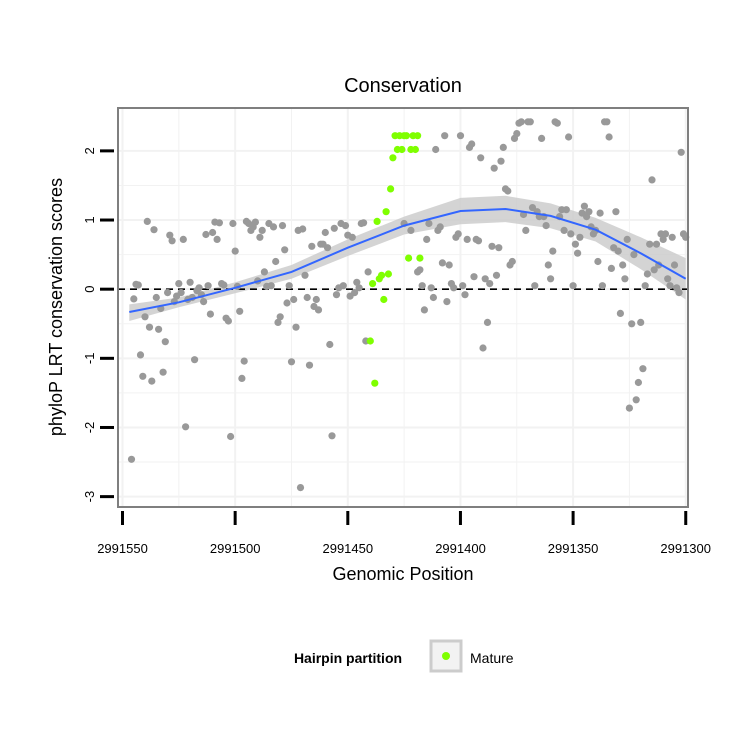 This screenshot has height=750, width=750. What do you see at coordinates (89, 428) in the screenshot?
I see `y-tick-label: -2` at bounding box center [89, 428].